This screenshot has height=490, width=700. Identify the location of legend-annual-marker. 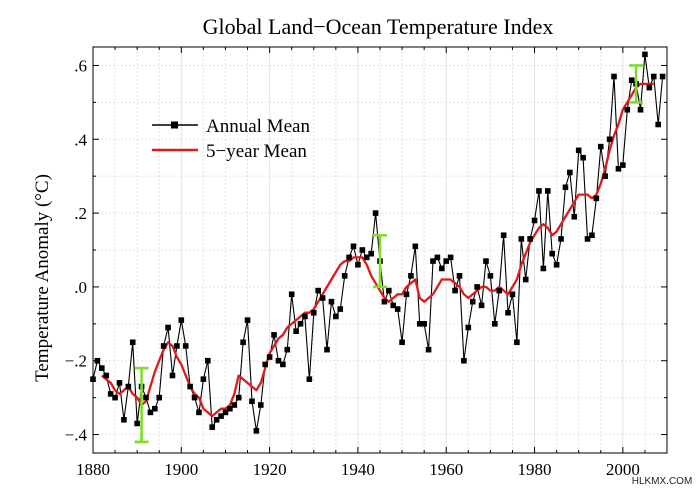
(174, 125).